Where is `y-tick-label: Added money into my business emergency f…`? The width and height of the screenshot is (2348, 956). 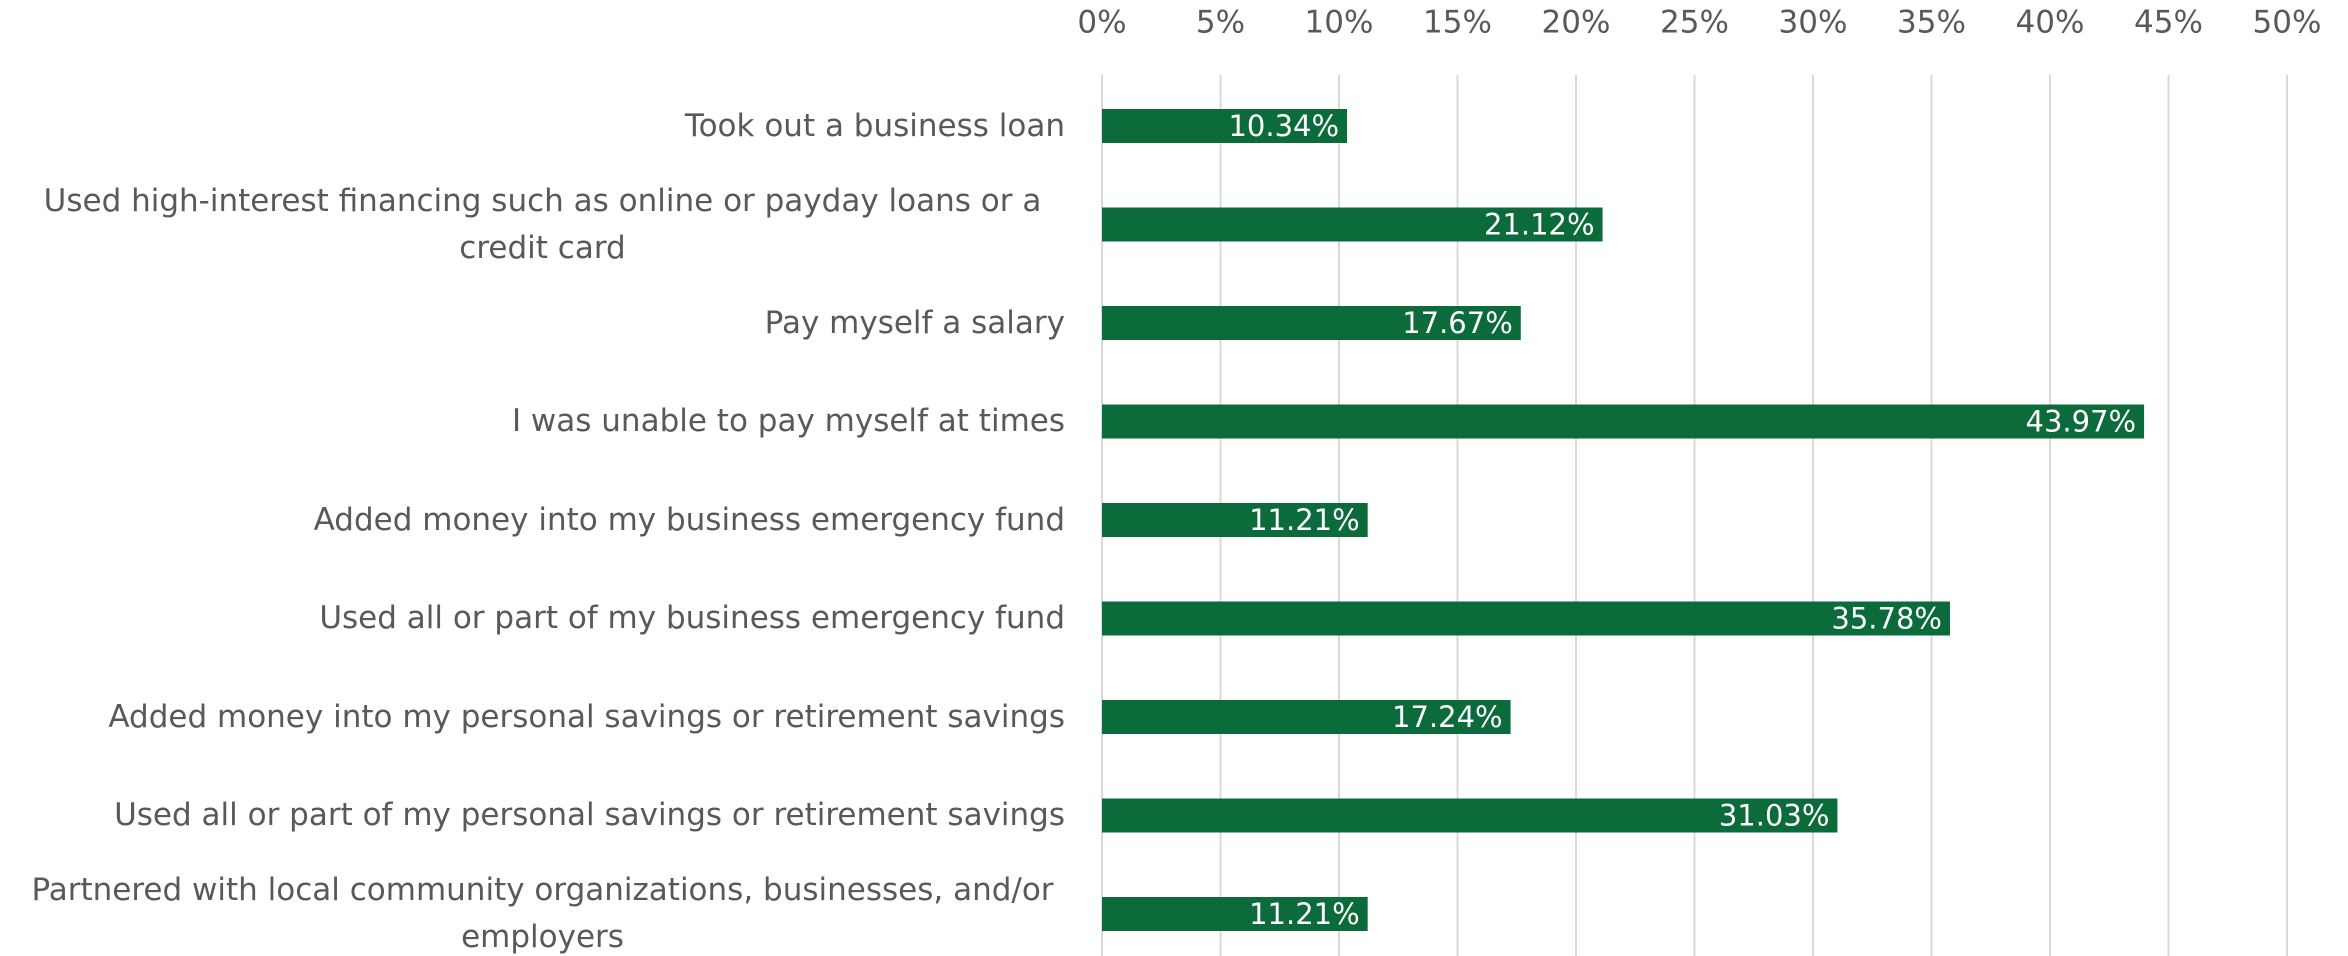 y-tick-label: Added money into my business emergency f… is located at coordinates (689, 519).